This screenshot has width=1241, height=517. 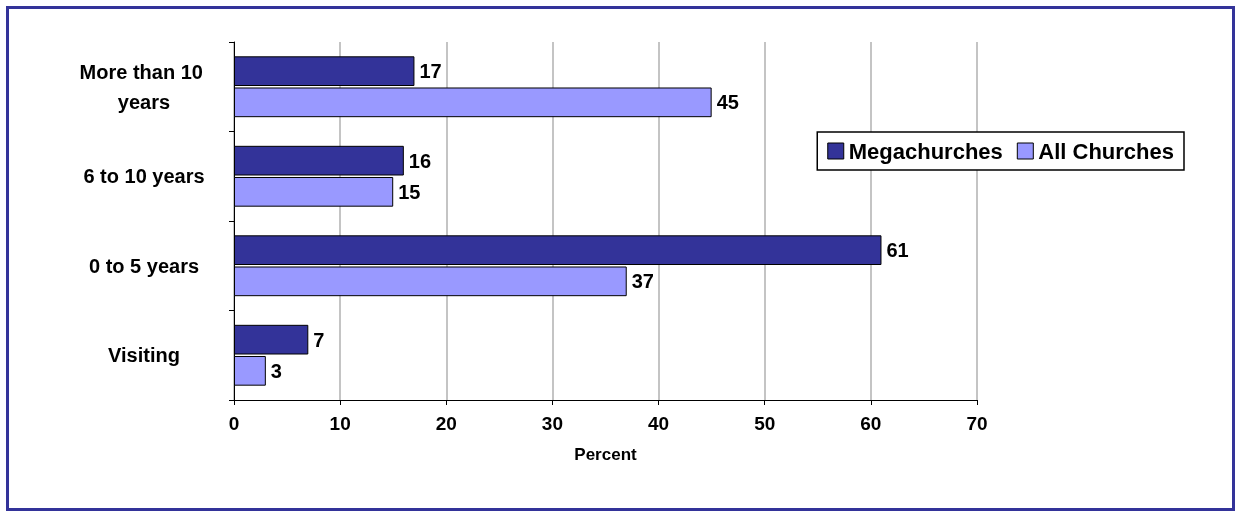 What do you see at coordinates (430, 71) in the screenshot?
I see `data-label: 17` at bounding box center [430, 71].